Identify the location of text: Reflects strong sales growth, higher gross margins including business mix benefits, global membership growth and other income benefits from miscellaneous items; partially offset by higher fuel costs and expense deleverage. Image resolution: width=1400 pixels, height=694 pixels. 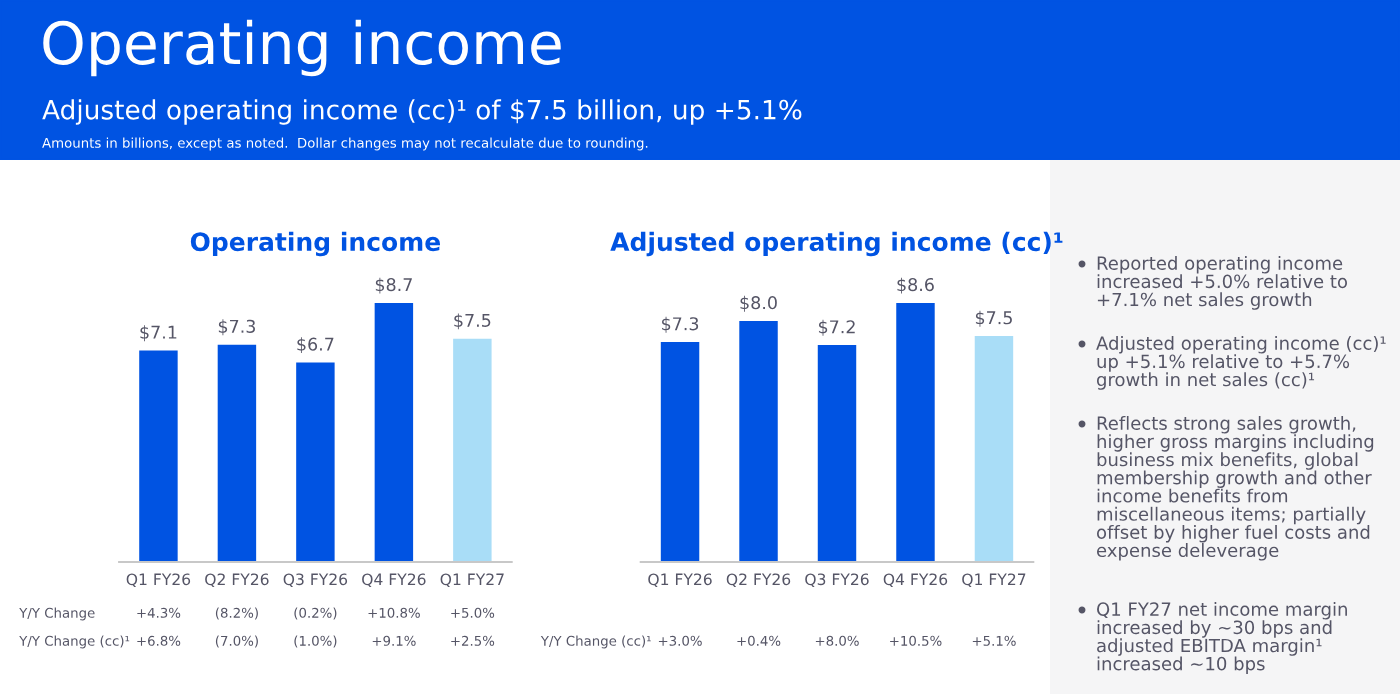
(1235, 488).